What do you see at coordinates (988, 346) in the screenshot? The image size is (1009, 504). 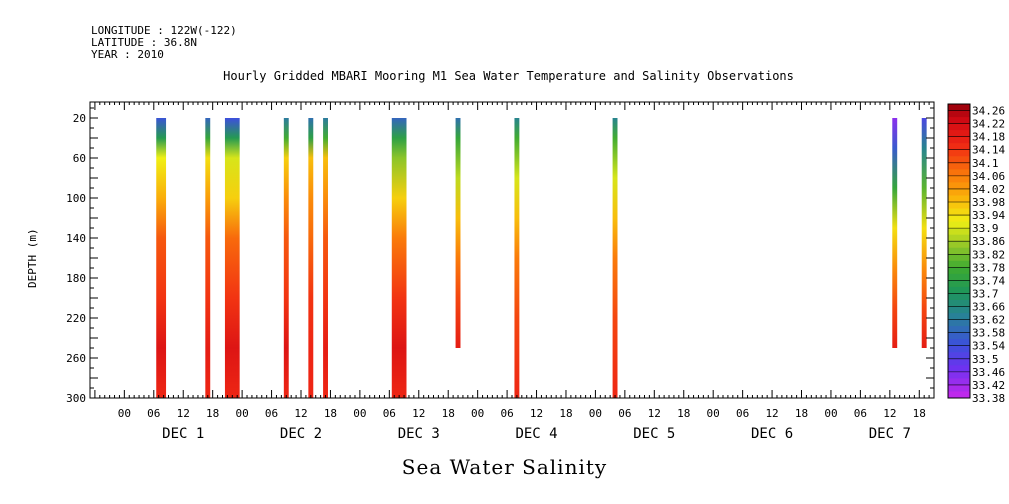 I see `colorbar-label: 33.54` at bounding box center [988, 346].